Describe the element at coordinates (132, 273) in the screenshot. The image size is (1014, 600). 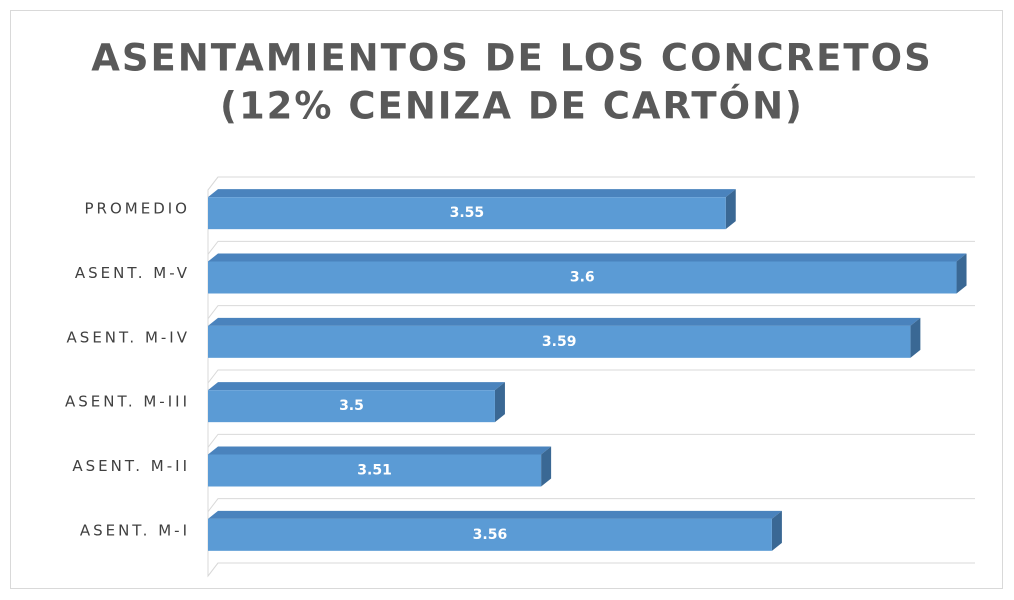
I see `y-tick-label: ASENT. M-V` at that location.